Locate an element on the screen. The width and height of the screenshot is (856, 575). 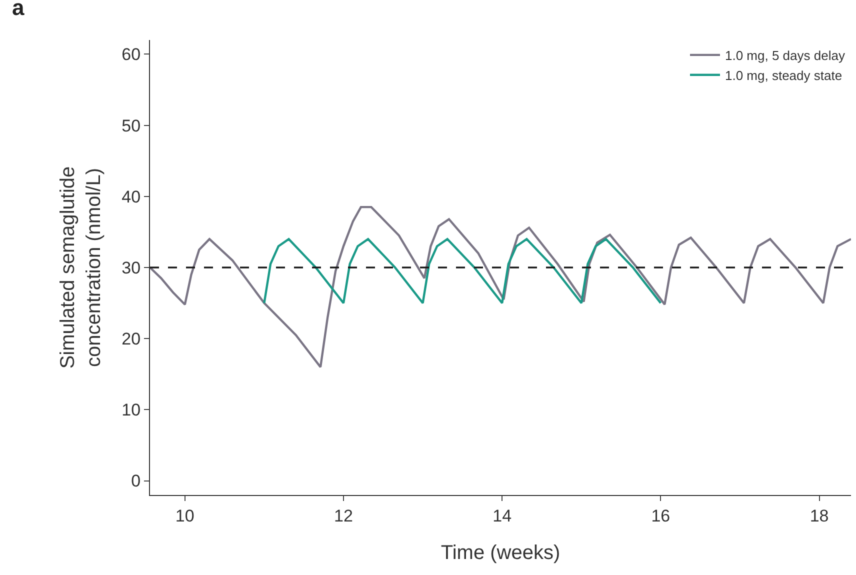
legend-label: 1.0 mg, 5 days delay is located at coordinates (785, 56).